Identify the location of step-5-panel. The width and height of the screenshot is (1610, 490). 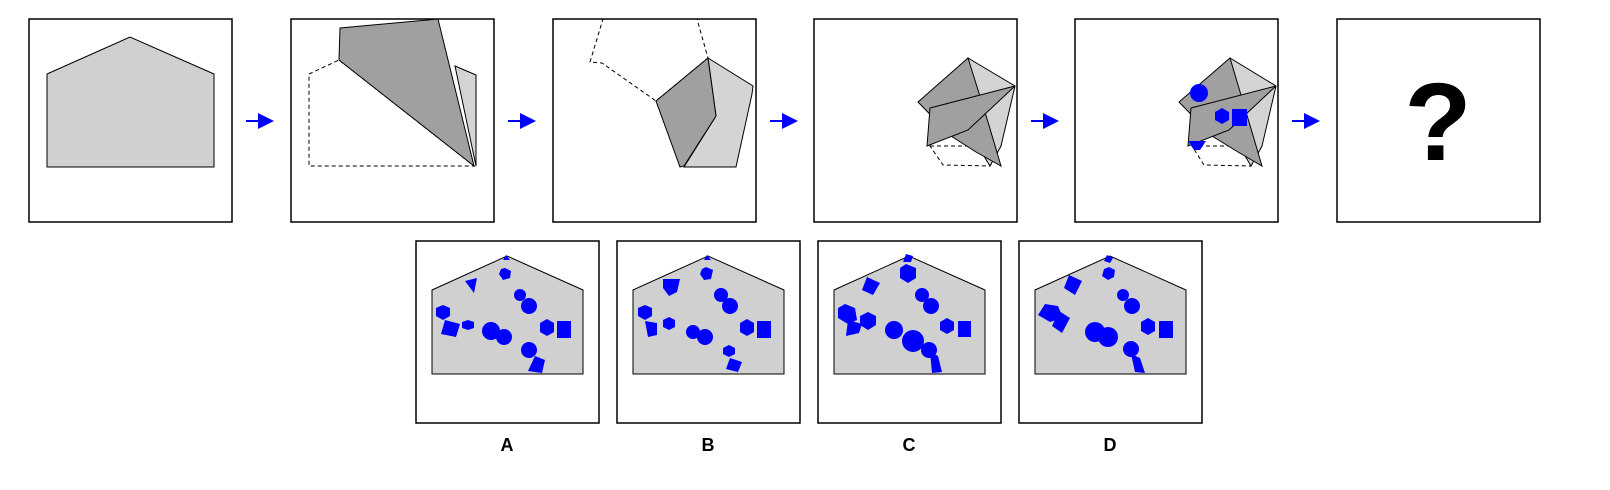
(1176, 120).